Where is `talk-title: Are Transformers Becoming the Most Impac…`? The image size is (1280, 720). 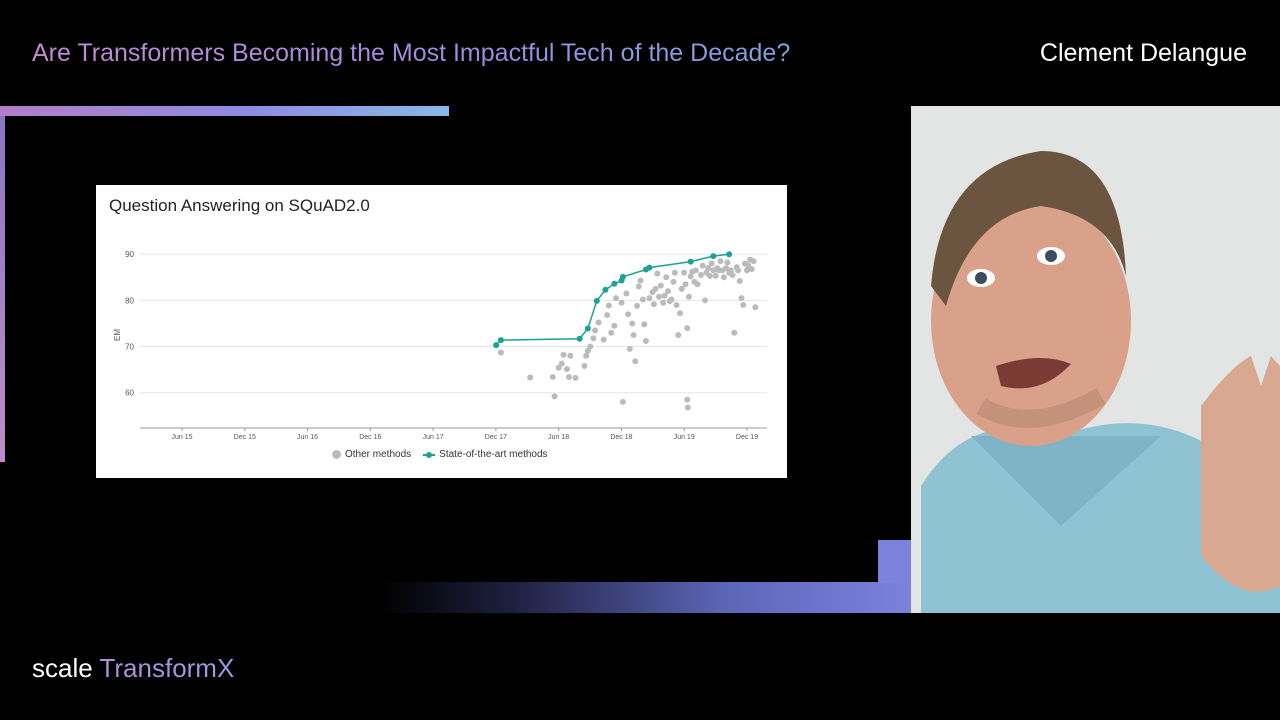
talk-title: Are Transformers Becoming the Most Impac… is located at coordinates (411, 53).